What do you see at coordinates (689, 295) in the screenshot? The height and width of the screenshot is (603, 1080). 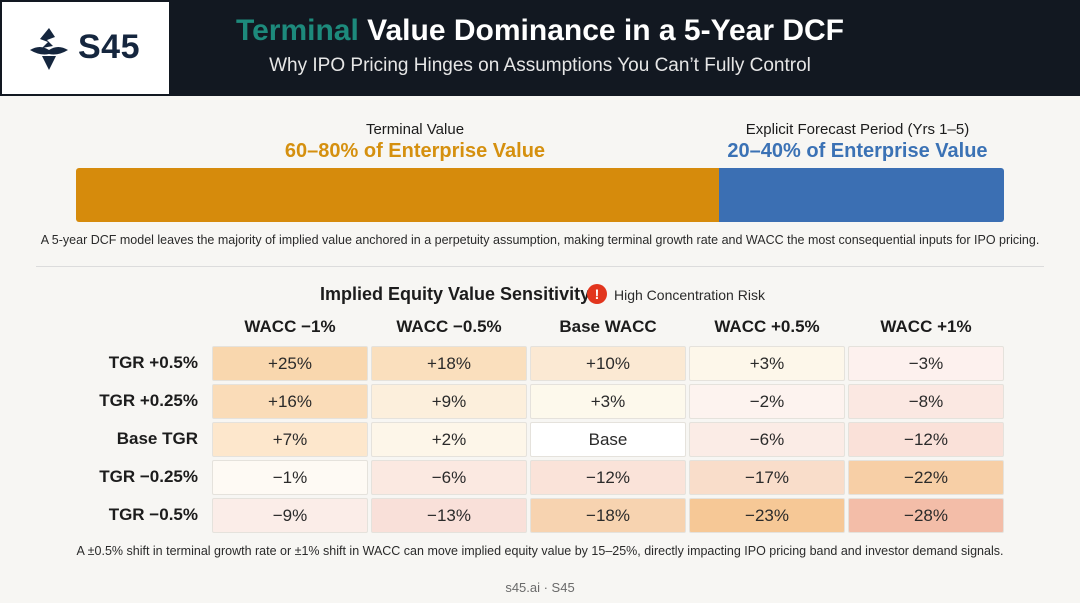 I see `risk-label: High Concentration Risk` at bounding box center [689, 295].